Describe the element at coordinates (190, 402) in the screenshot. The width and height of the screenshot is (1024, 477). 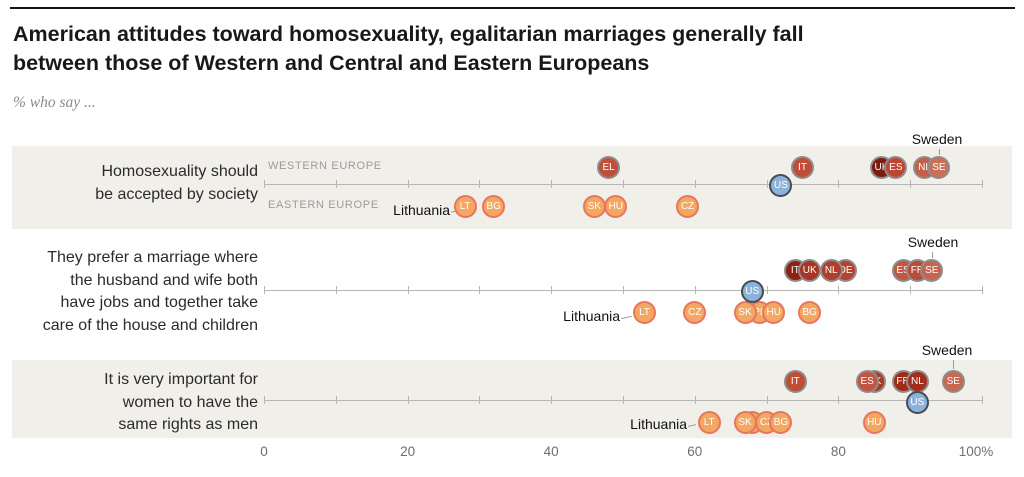
I see `statement-line: women to have the` at that location.